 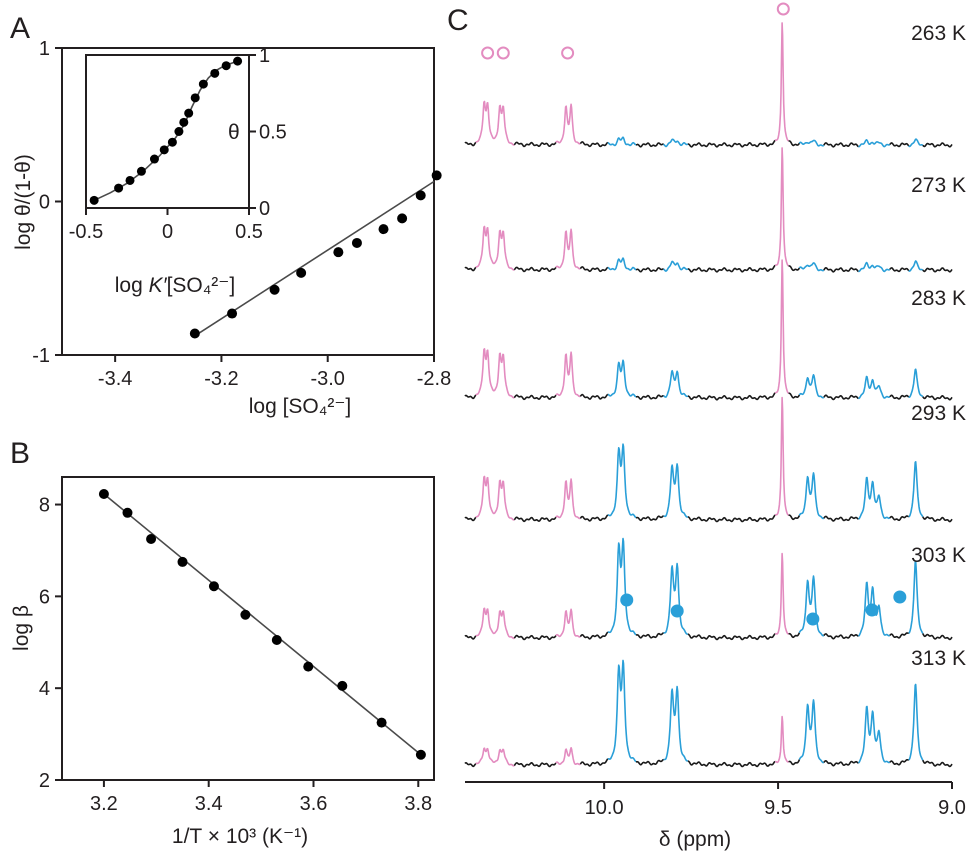 I want to click on inset-xtick-label: 0.5, so click(x=249, y=232).